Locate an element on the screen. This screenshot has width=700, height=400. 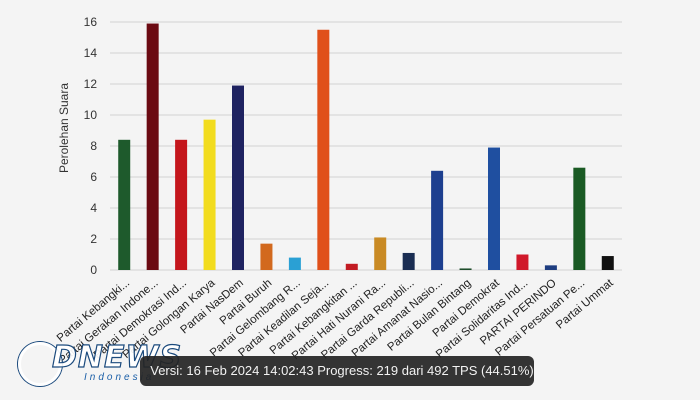
y-axis-ticks: 0 2 4 6 8 10 12 14 16 is located at coordinates (91, 146).